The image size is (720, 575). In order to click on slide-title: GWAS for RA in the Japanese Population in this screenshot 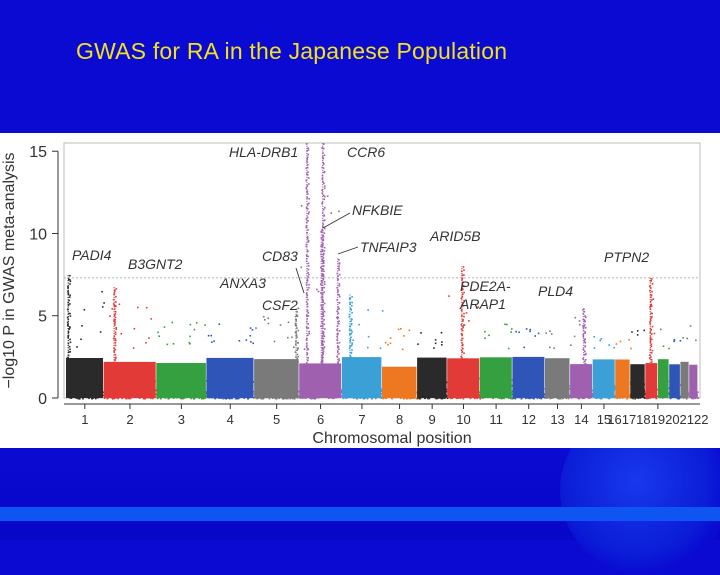, I will do `click(292, 51)`.